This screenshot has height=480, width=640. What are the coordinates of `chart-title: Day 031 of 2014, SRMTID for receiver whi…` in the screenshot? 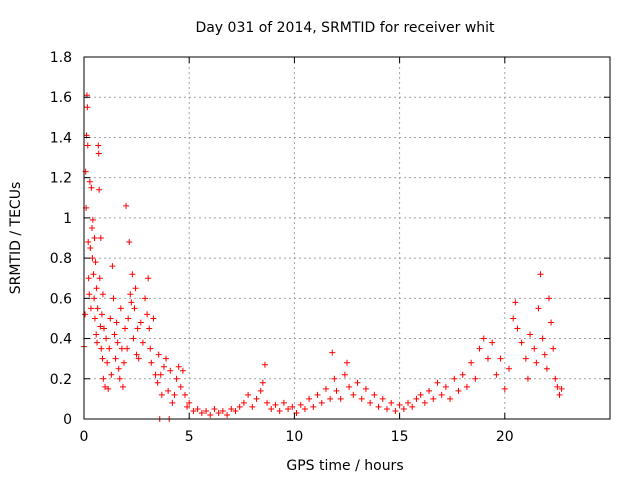 It's located at (345, 28).